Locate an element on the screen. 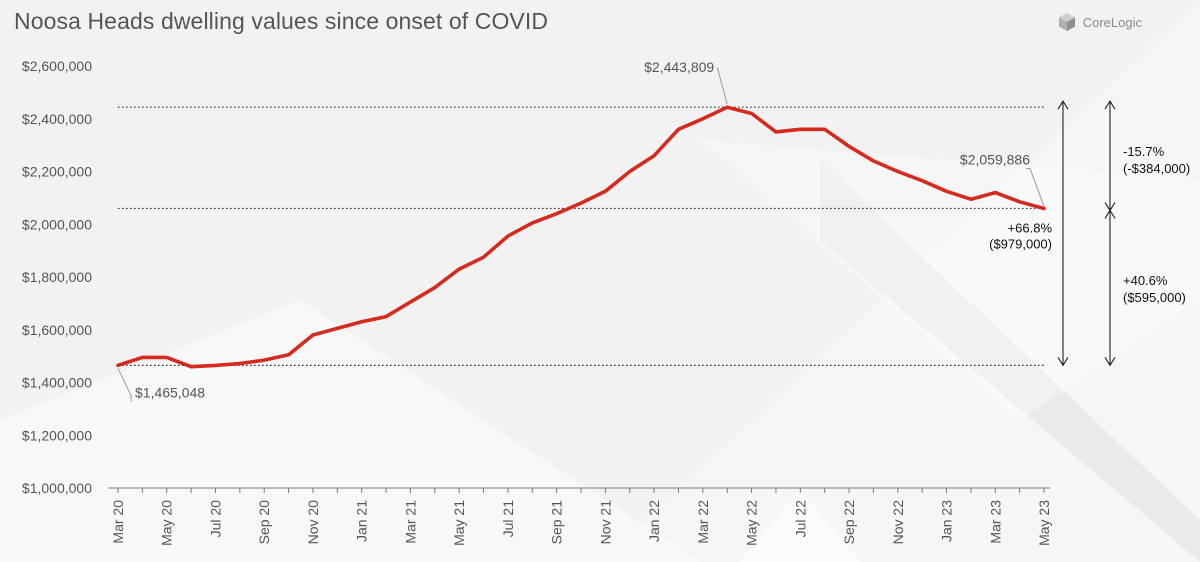  x-tick-label: May 23 is located at coordinates (1044, 523).